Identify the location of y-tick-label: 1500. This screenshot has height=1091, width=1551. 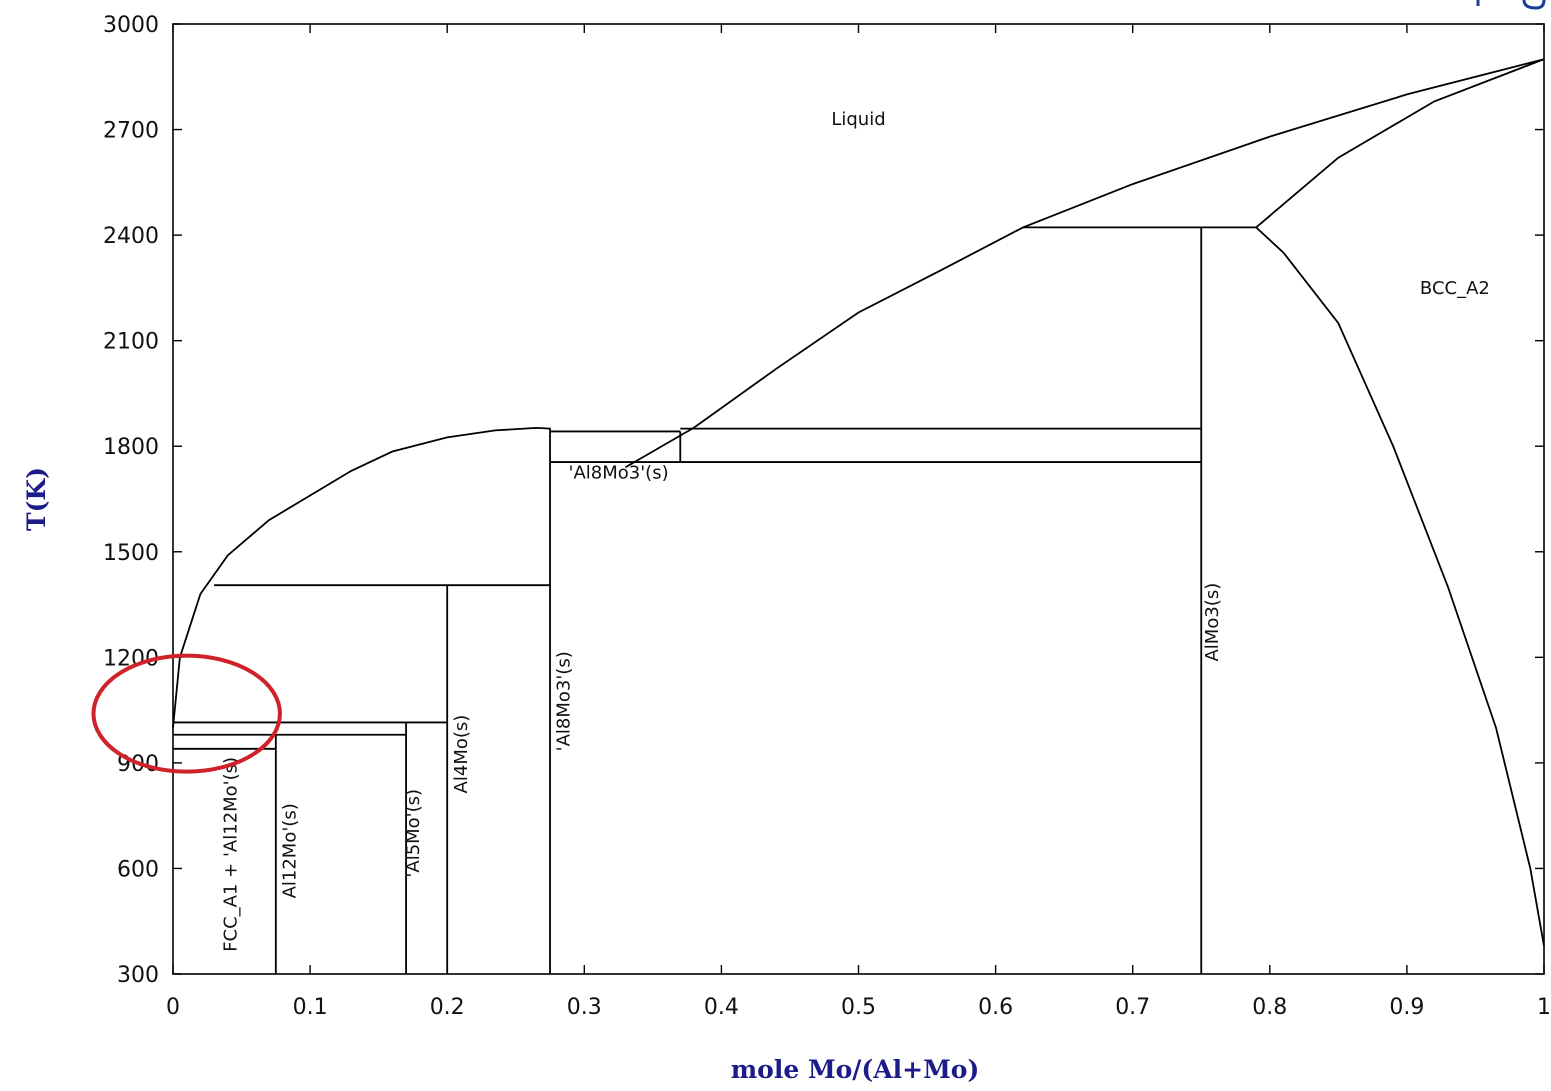
(131, 553).